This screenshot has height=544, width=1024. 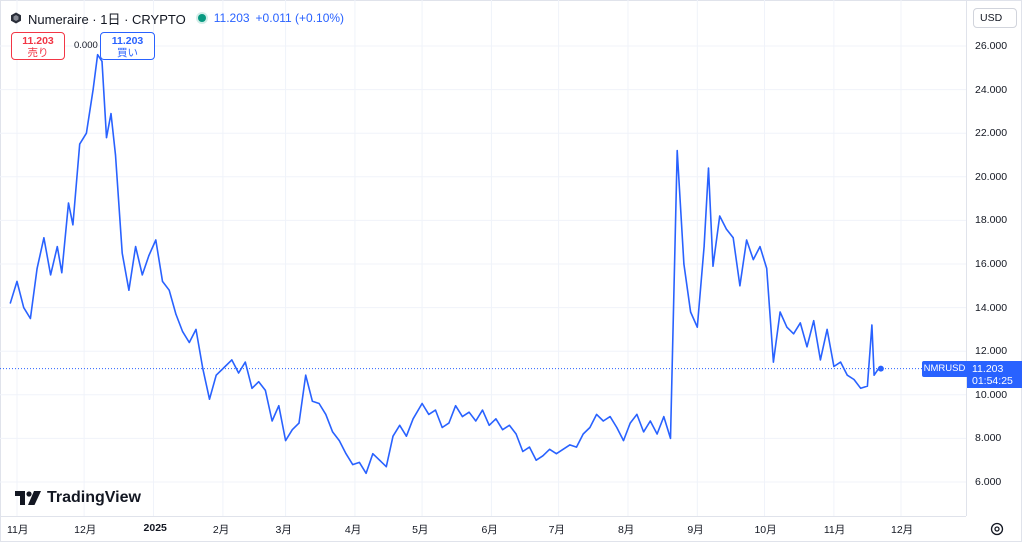 I want to click on time-axis-label: 12月, so click(x=902, y=530).